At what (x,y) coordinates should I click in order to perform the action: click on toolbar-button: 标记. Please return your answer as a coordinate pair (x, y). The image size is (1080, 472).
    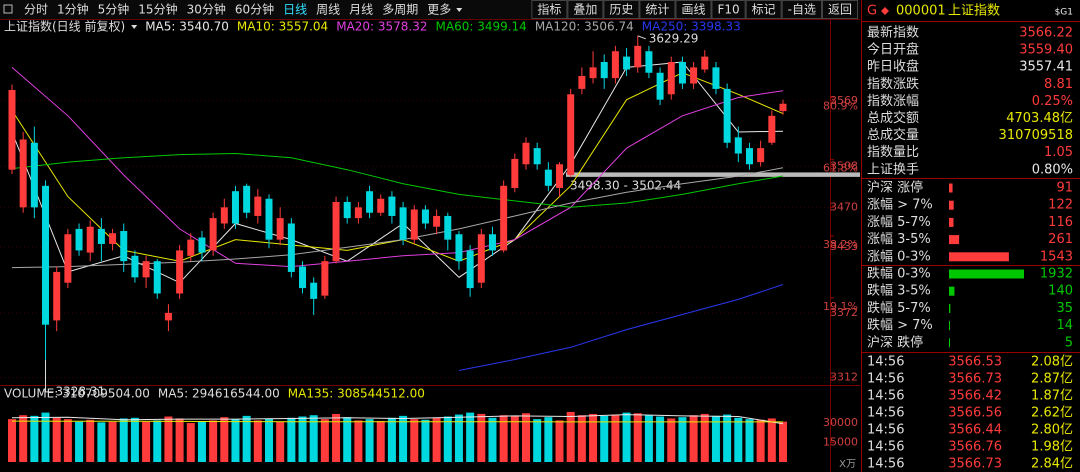
    Looking at the image, I should click on (764, 10).